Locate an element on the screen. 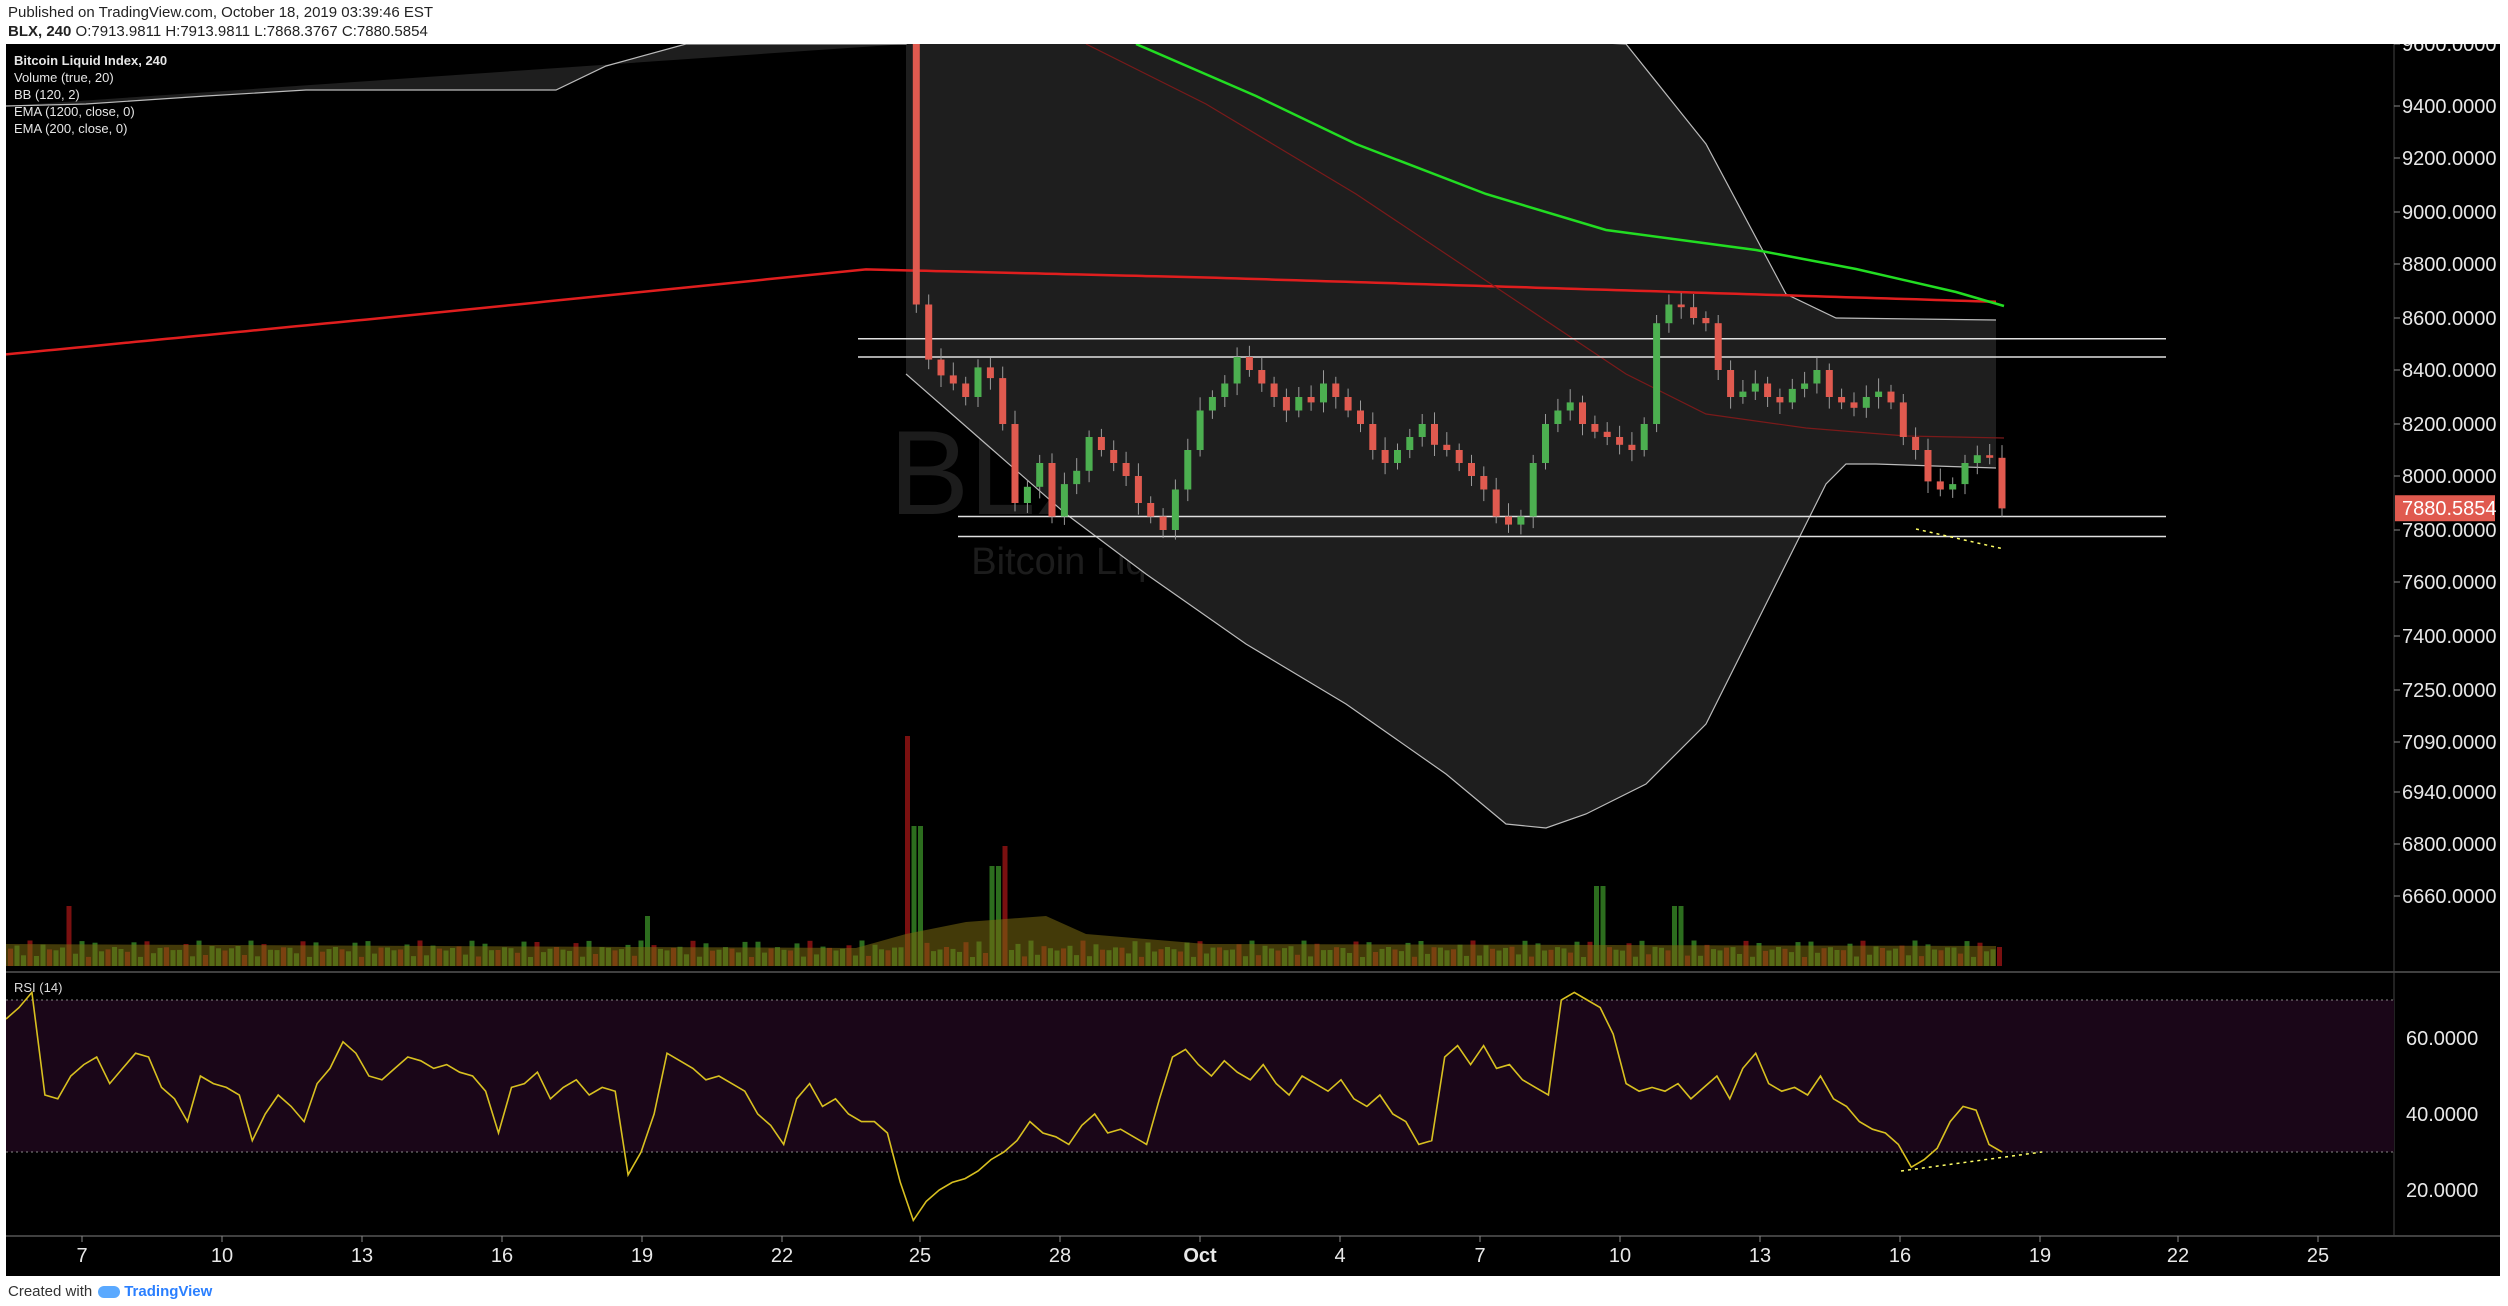  price-tick-label: 8200.0000 is located at coordinates (2449, 425).